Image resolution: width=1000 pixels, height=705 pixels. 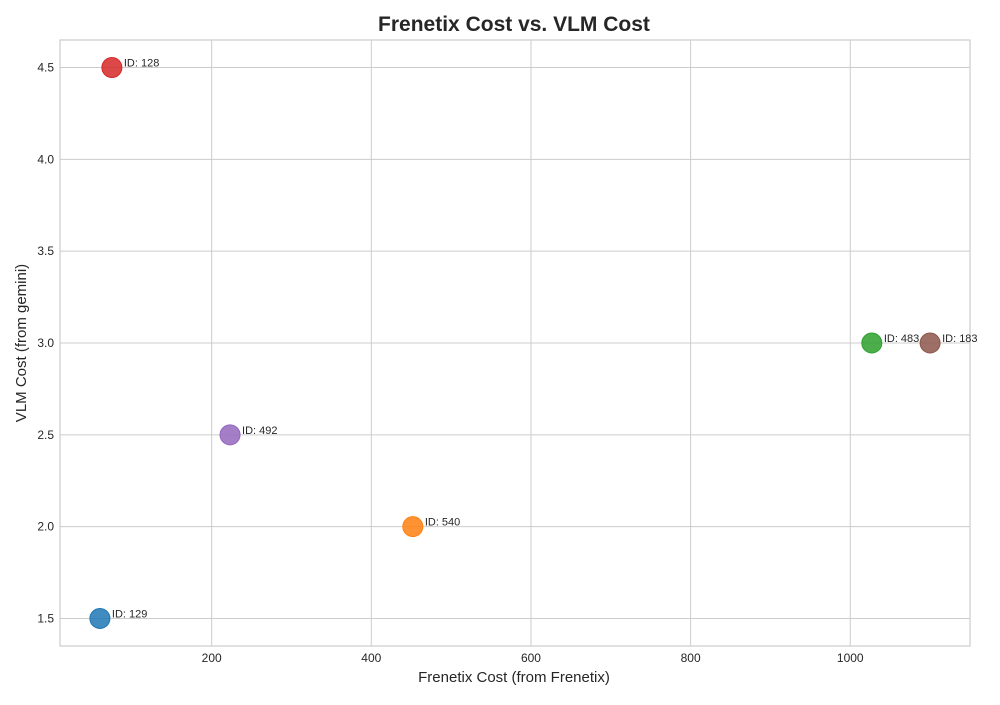 I want to click on point-label: ID: 483, so click(x=901, y=339).